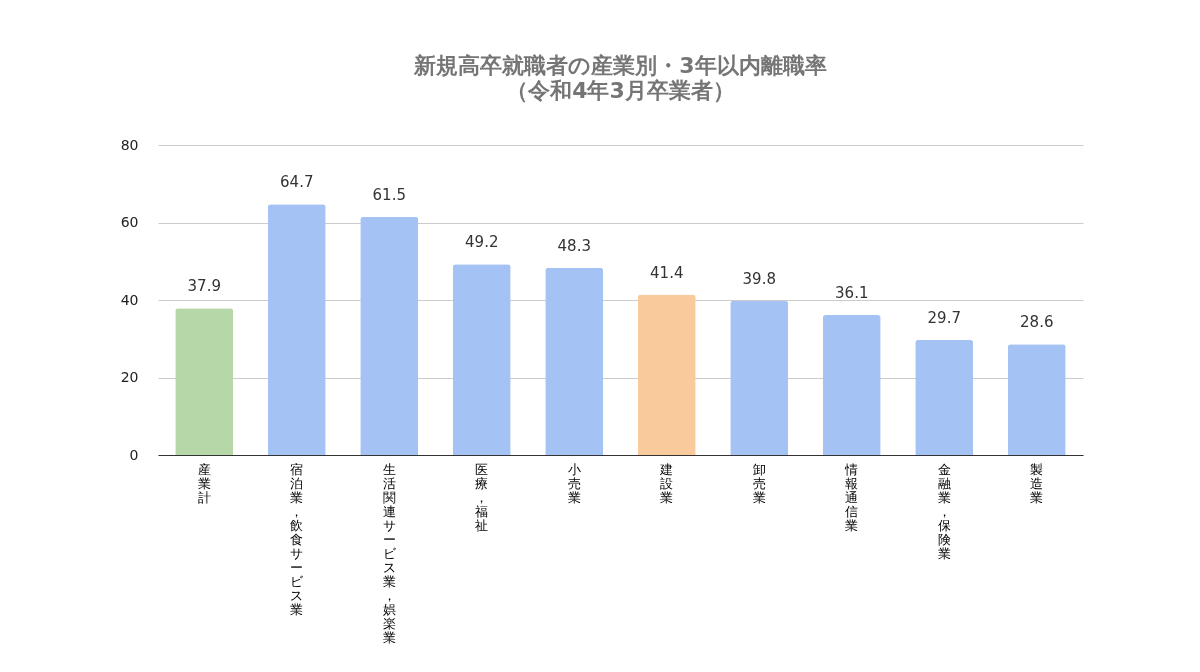 This screenshot has height=672, width=1200. I want to click on x-tick-label: 卸売業, so click(759, 483).